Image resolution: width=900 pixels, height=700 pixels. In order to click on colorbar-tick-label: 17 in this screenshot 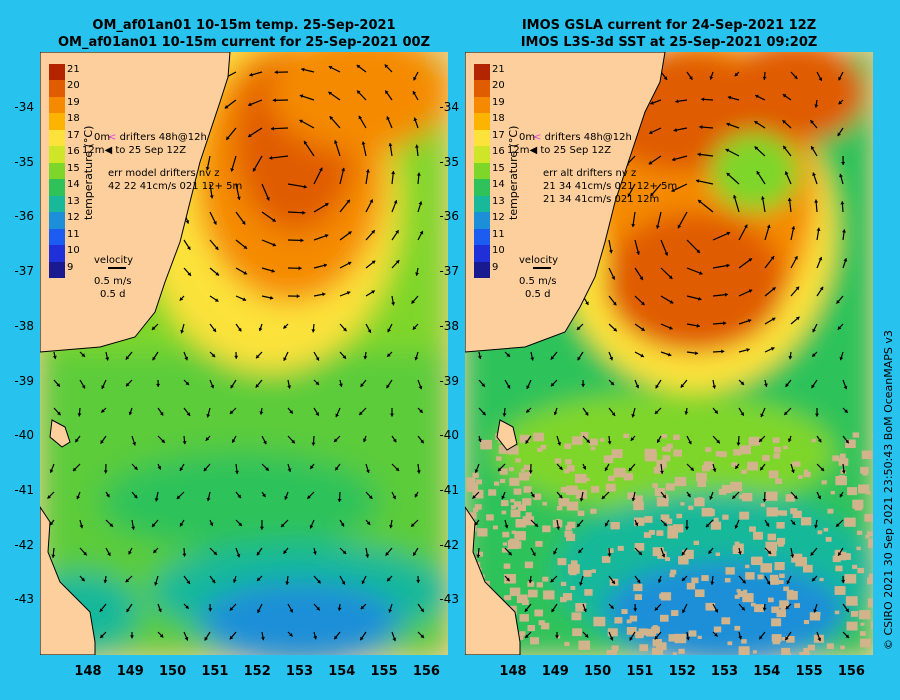, I will do `click(498, 135)`.